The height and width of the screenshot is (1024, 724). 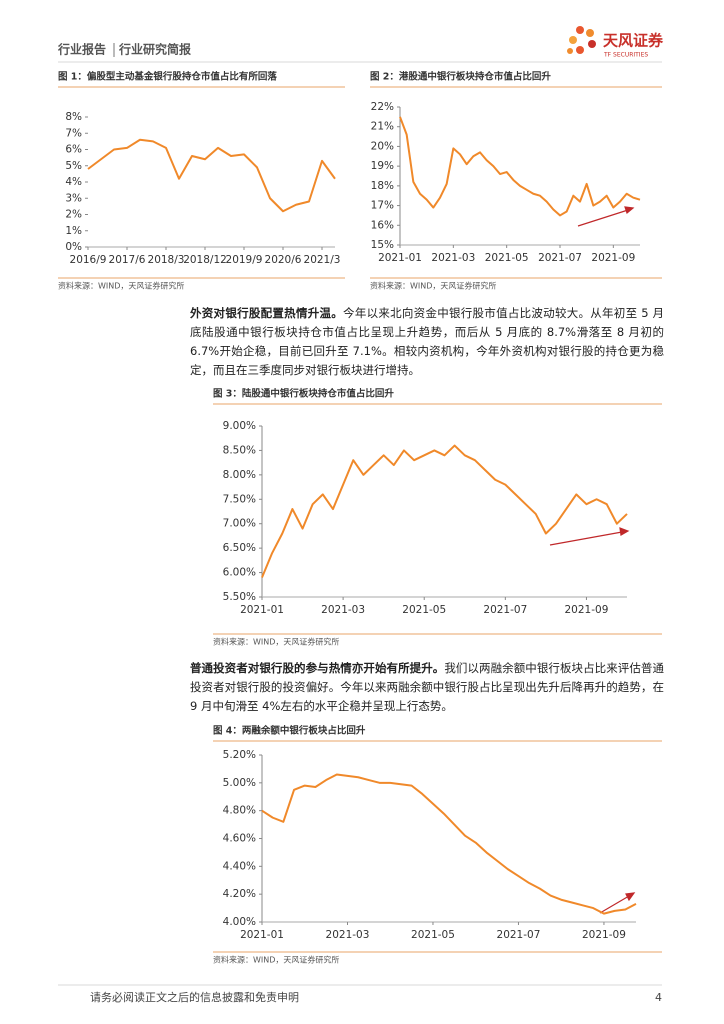 What do you see at coordinates (239, 783) in the screenshot?
I see `y-tick-label: 5.00%` at bounding box center [239, 783].